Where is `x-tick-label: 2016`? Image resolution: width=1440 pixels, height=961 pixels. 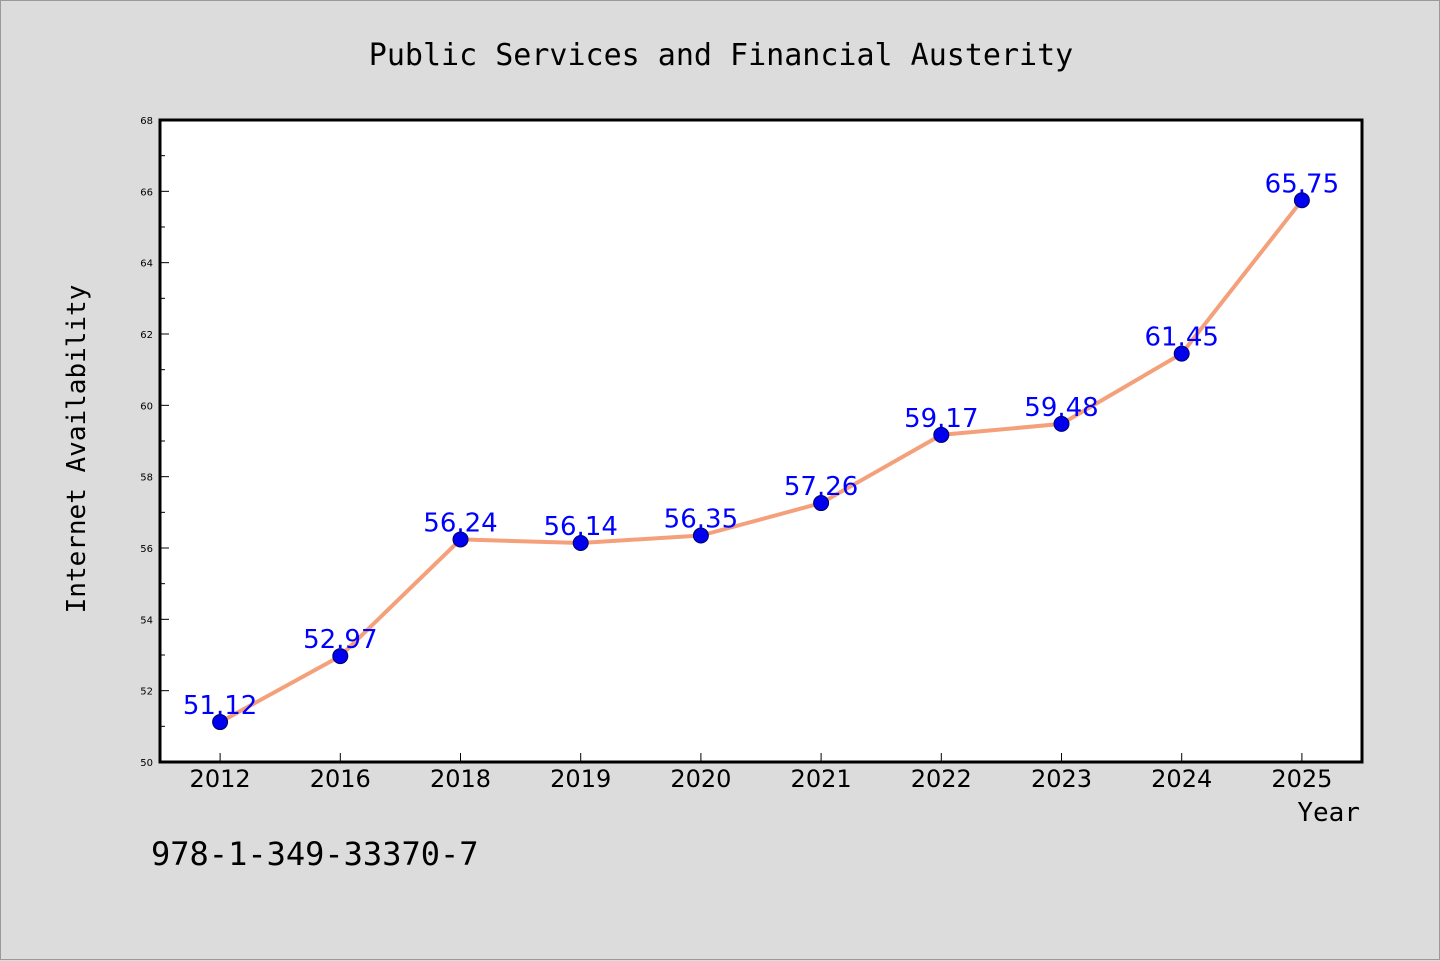 x-tick-label: 2016 is located at coordinates (340, 779).